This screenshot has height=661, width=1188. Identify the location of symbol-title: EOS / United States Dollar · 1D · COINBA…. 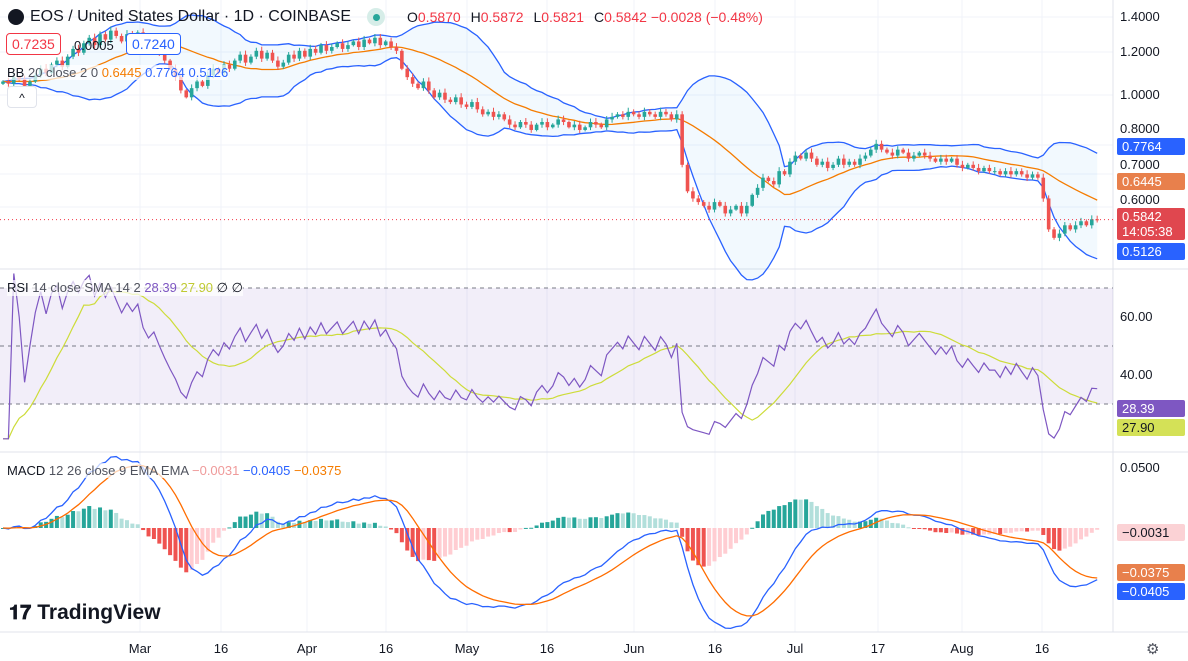
(190, 16).